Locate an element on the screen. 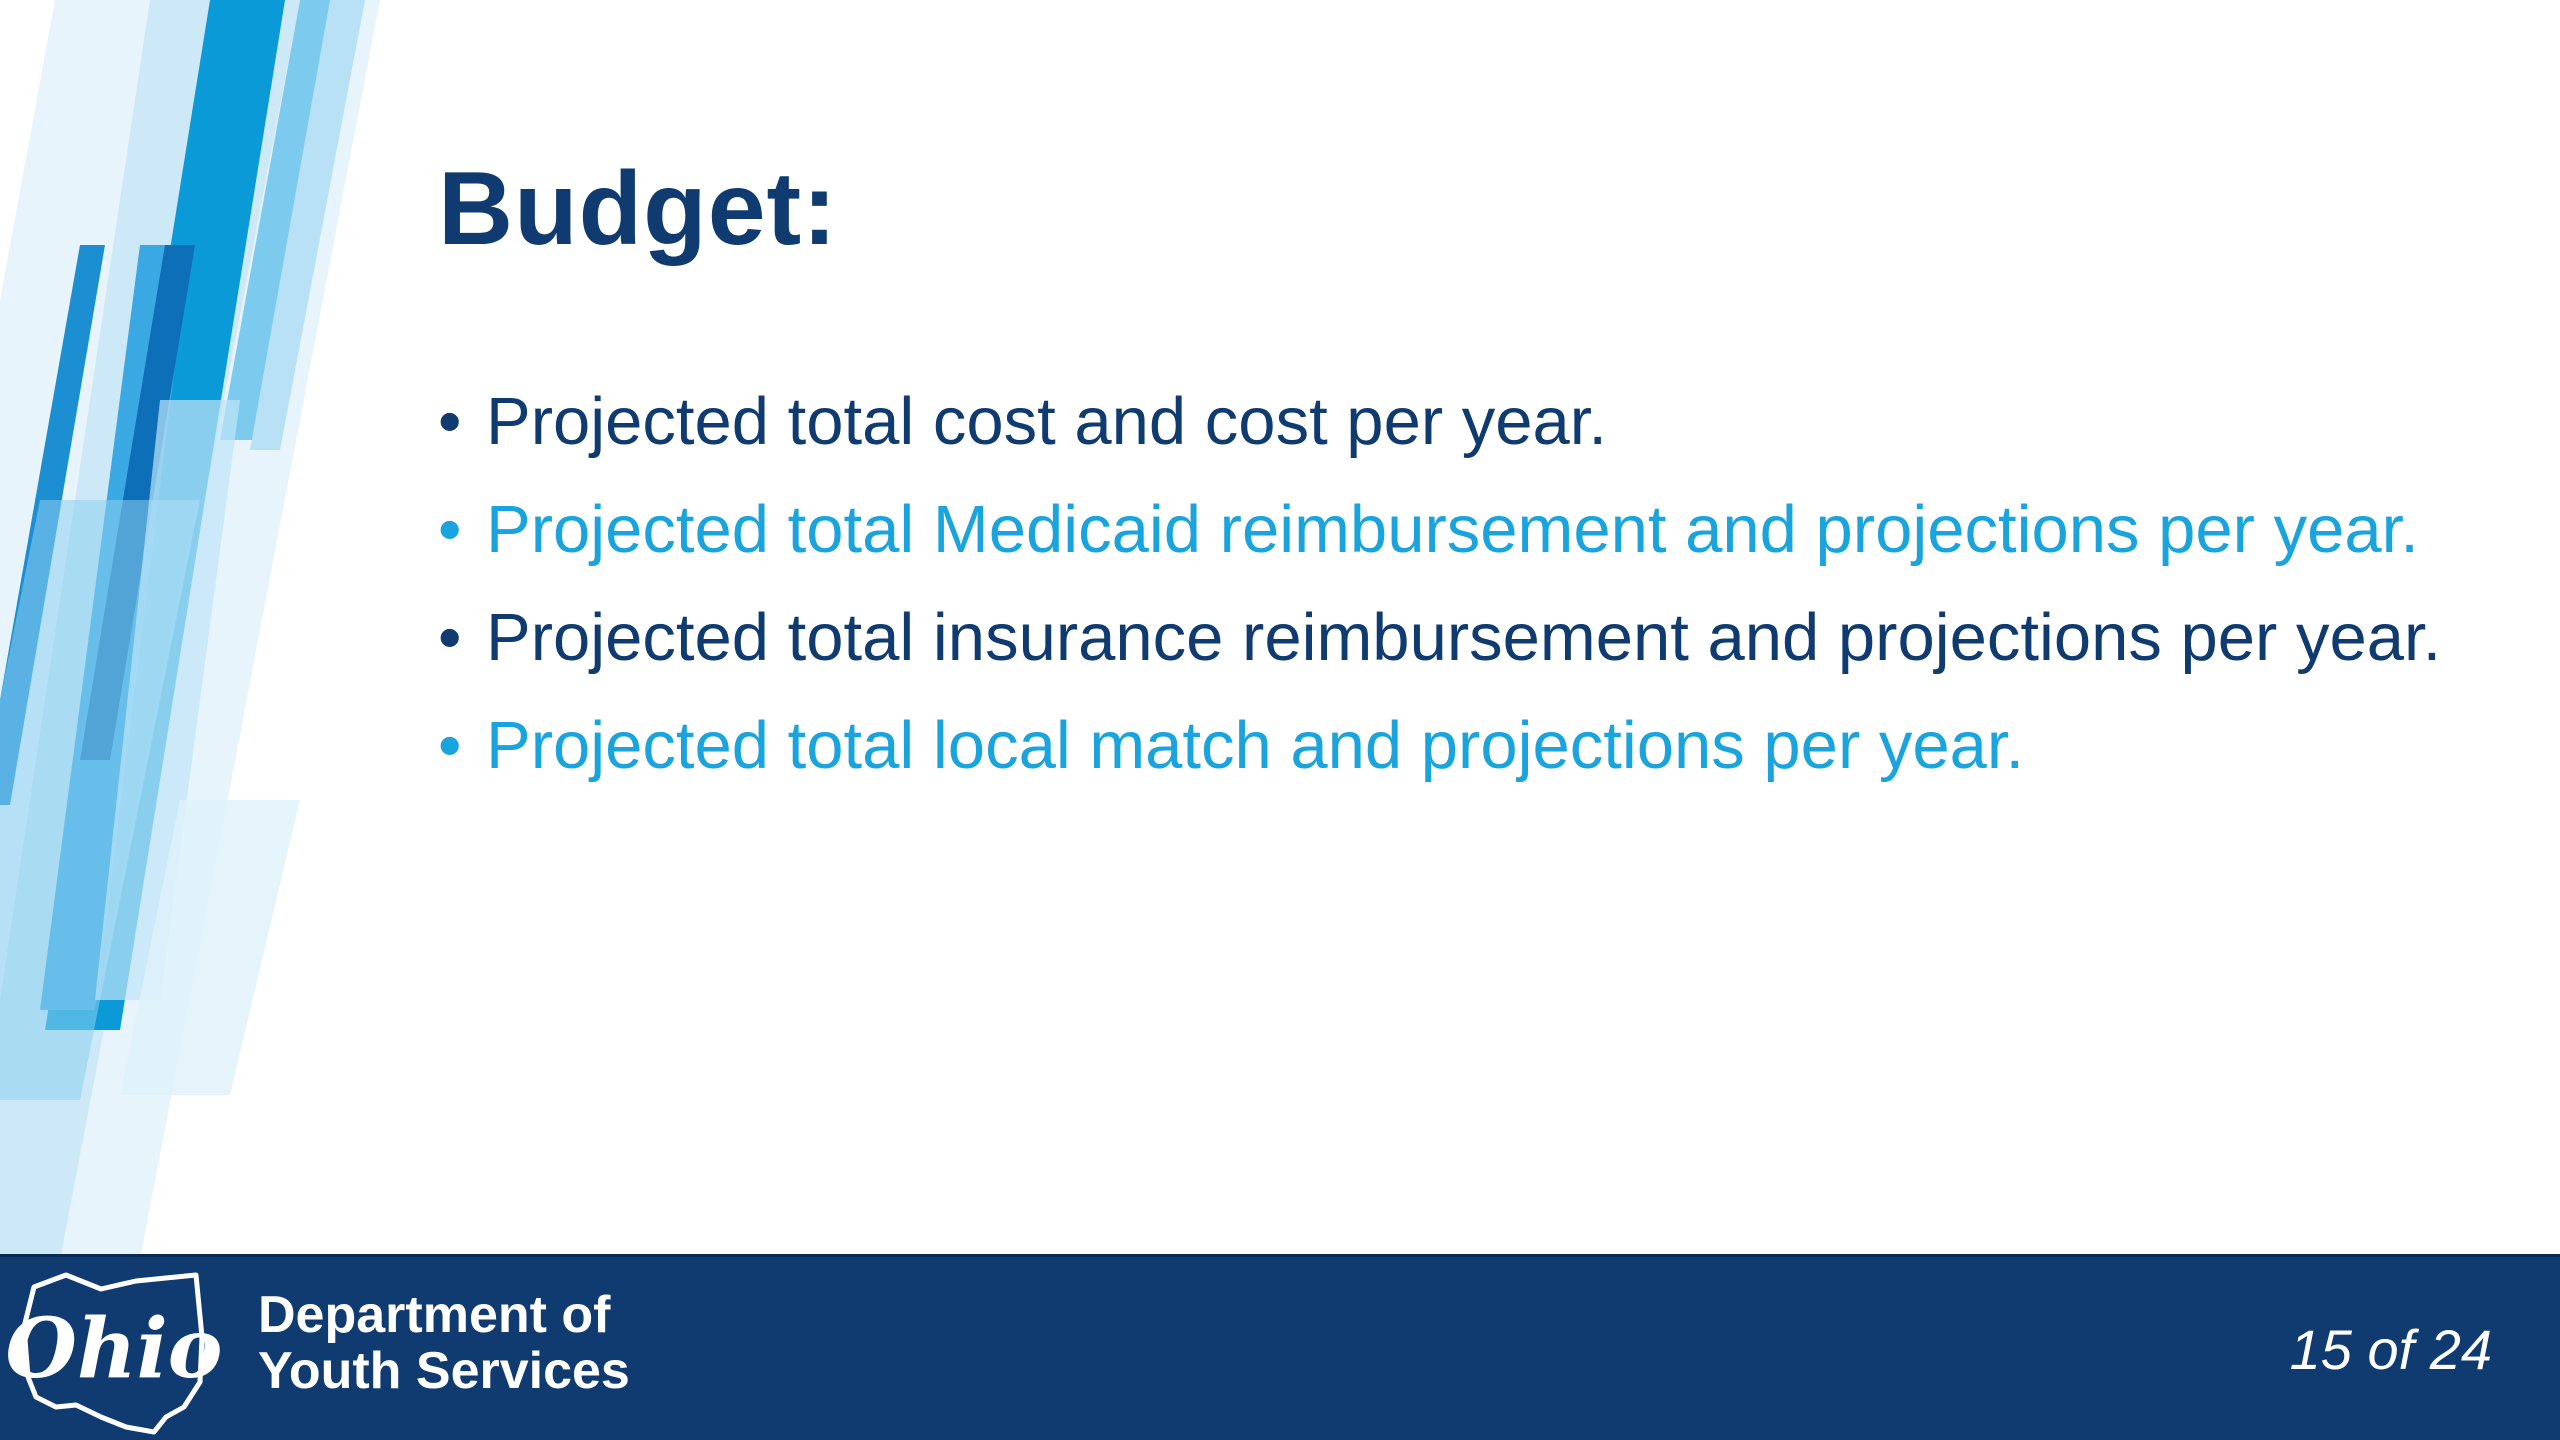 Image resolution: width=2560 pixels, height=1440 pixels. department-line-1: Department of is located at coordinates (434, 1315).